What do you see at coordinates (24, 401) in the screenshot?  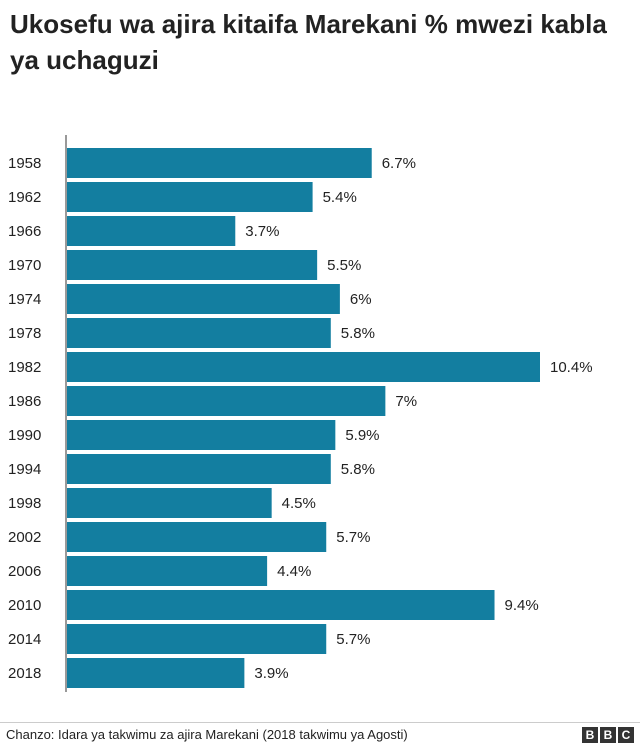 I see `y-tick-label: 1986` at bounding box center [24, 401].